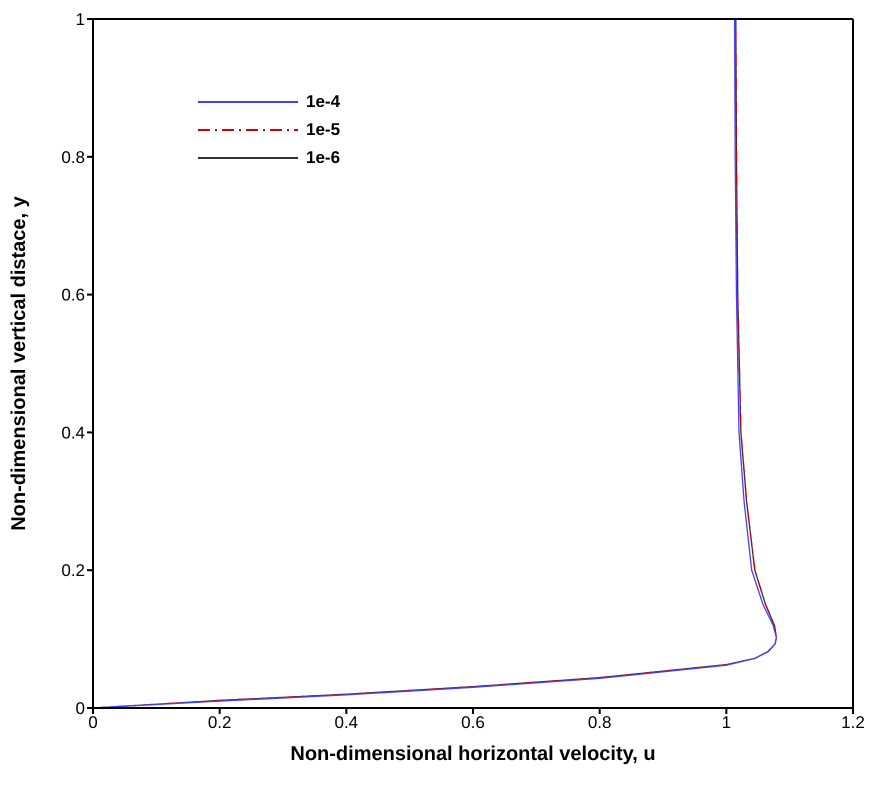  What do you see at coordinates (19, 363) in the screenshot?
I see `y-axis-title: Non-dimensional vertical distace, y` at bounding box center [19, 363].